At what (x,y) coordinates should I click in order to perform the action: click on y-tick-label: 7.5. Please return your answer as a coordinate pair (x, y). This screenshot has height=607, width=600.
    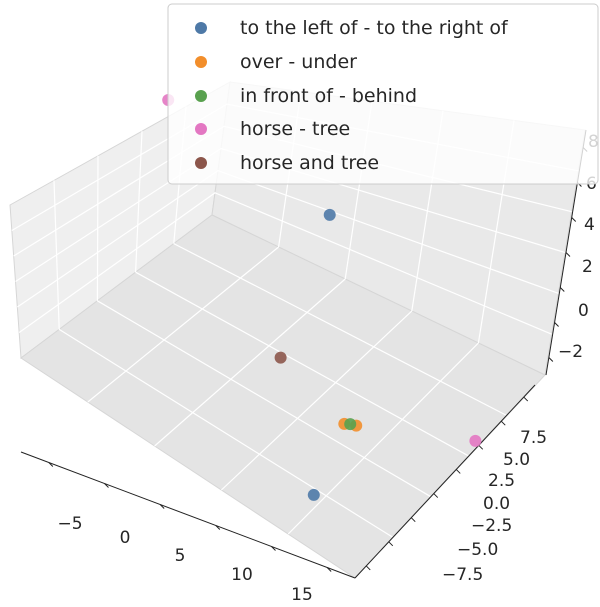
    Looking at the image, I should click on (533, 438).